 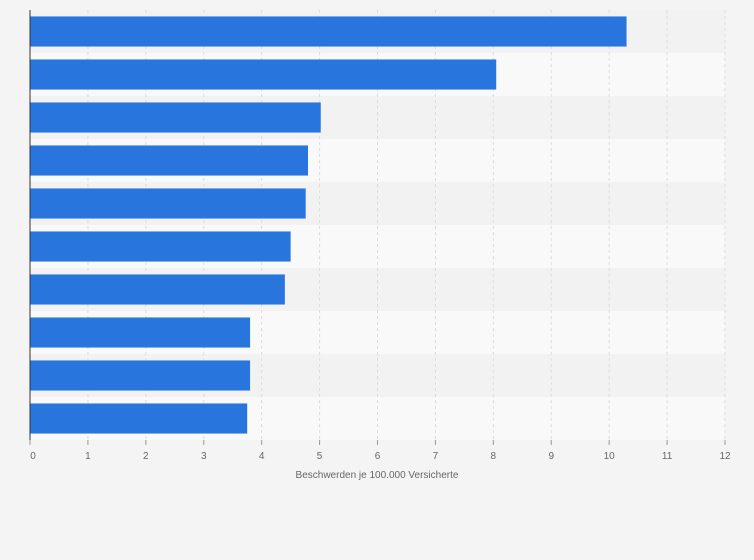 What do you see at coordinates (378, 456) in the screenshot?
I see `x-tick-label: 6` at bounding box center [378, 456].